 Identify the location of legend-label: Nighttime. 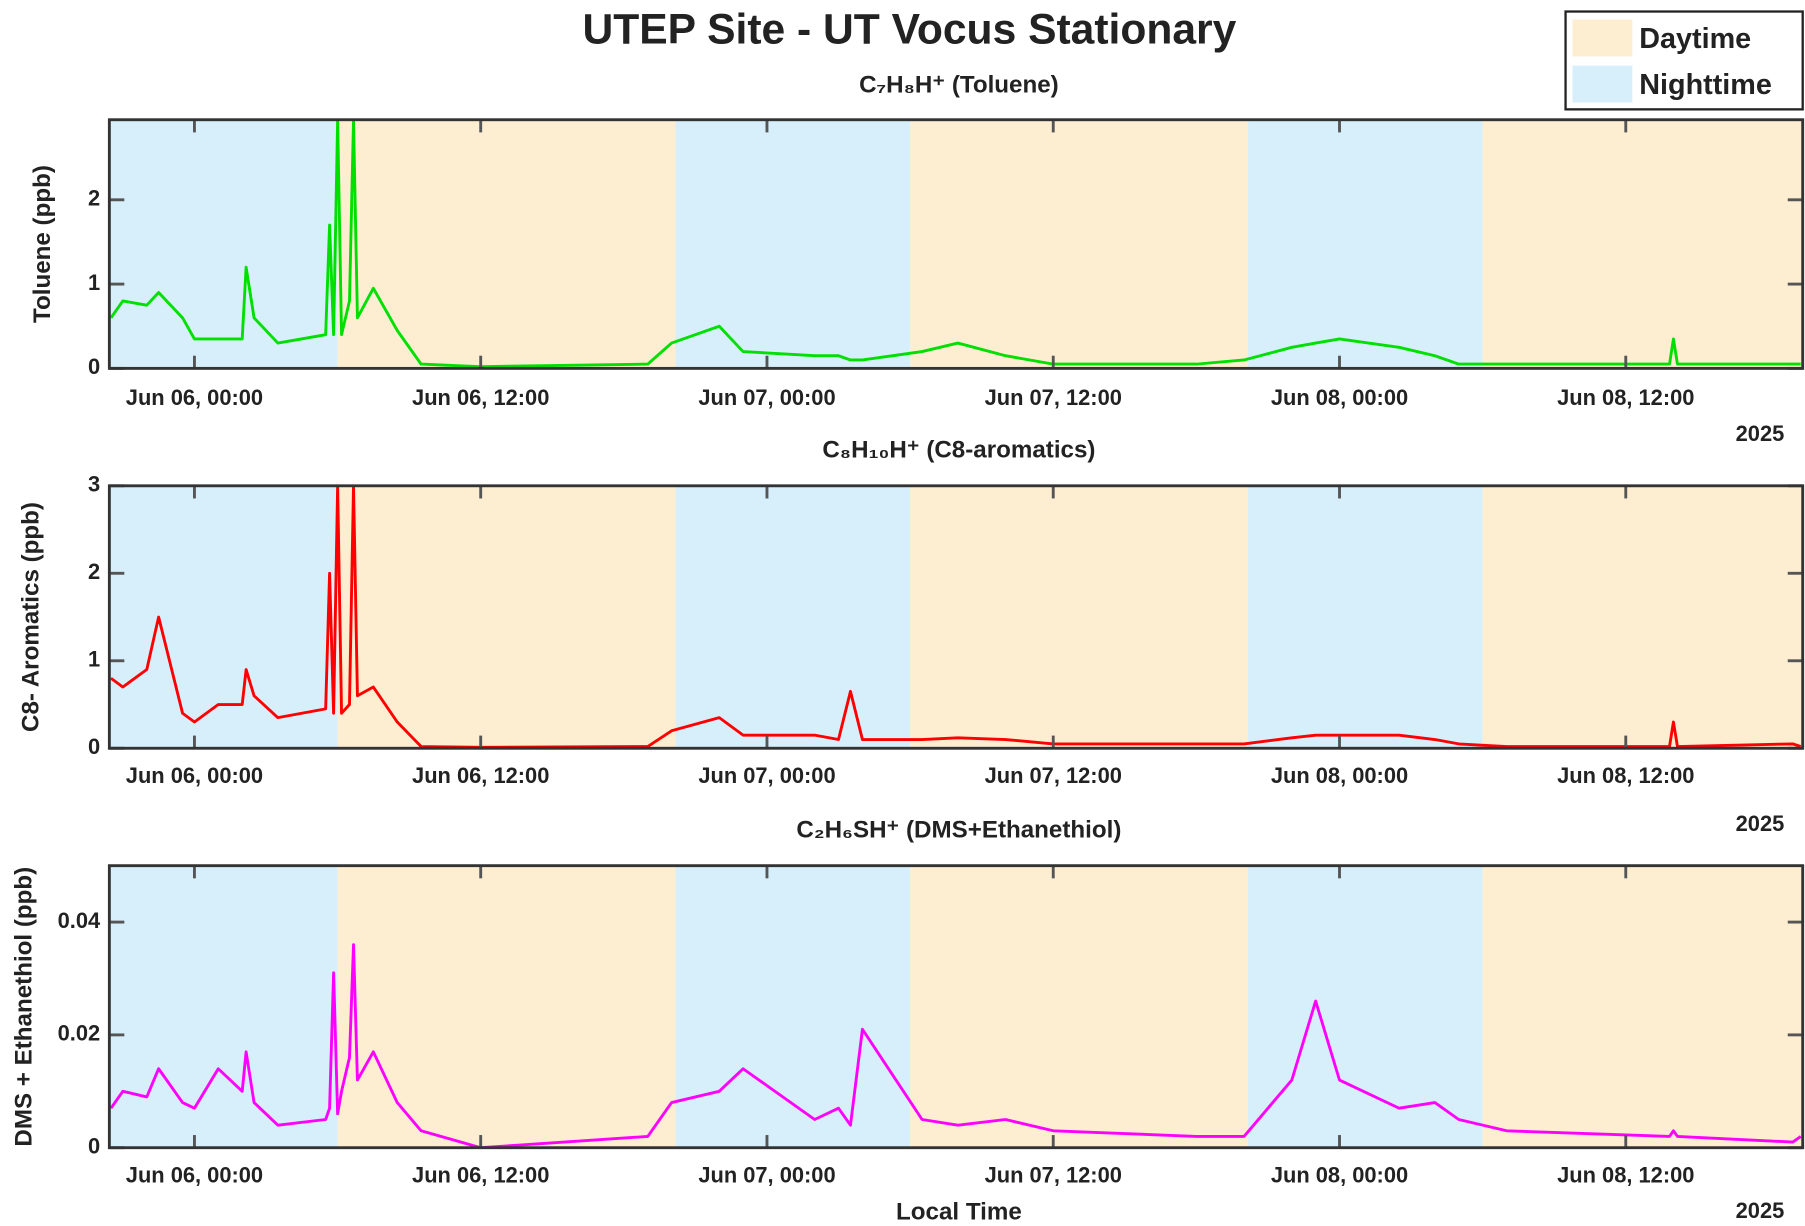
(1705, 85).